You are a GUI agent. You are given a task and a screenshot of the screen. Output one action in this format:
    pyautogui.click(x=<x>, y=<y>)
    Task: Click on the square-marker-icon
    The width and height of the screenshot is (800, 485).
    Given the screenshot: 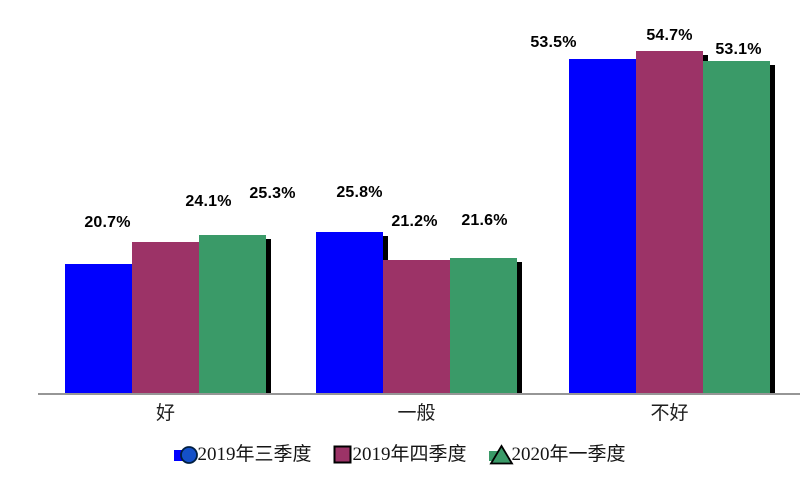 What is the action you would take?
    pyautogui.click(x=343, y=455)
    